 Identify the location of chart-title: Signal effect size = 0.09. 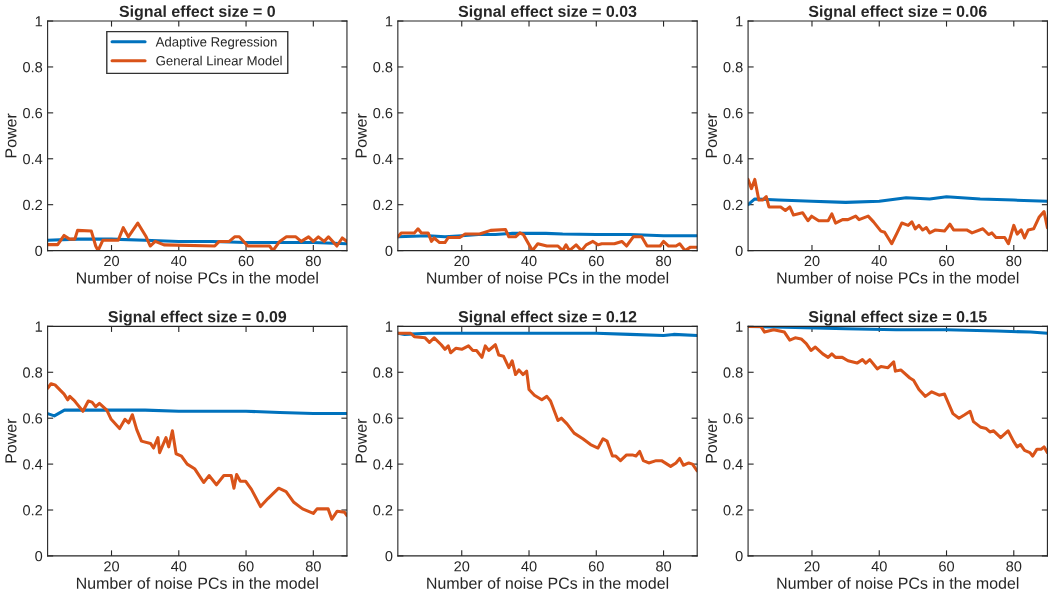
(197, 318).